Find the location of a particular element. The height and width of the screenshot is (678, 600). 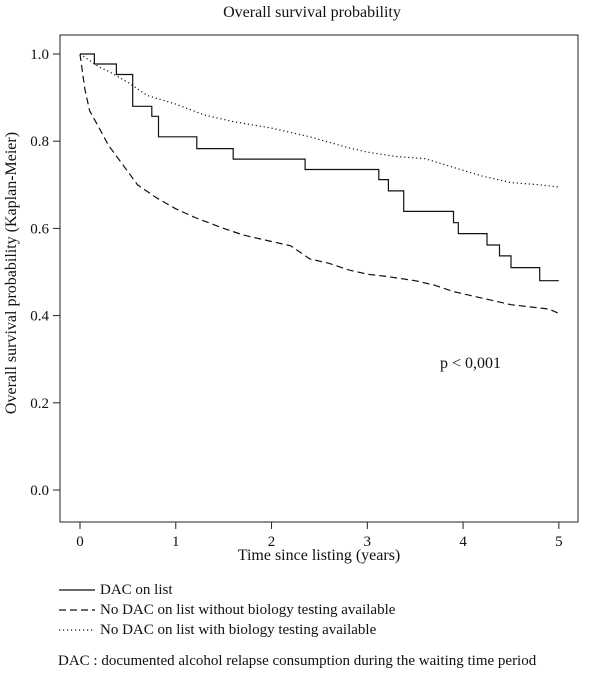

y-tick-label: 1.0 is located at coordinates (39, 55).